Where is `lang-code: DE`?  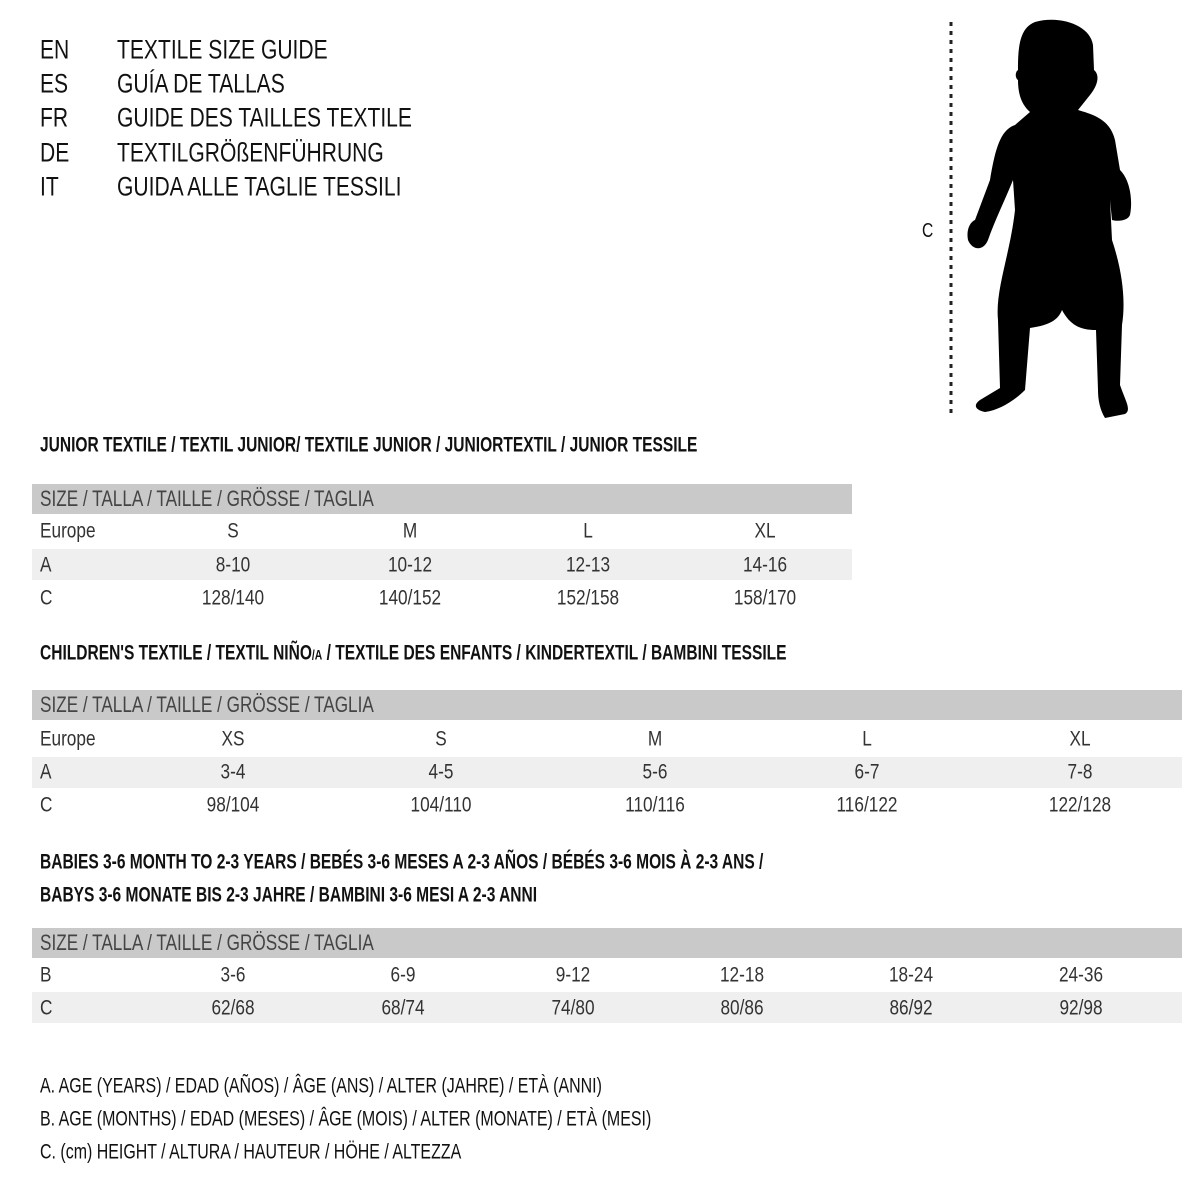
lang-code: DE is located at coordinates (55, 152).